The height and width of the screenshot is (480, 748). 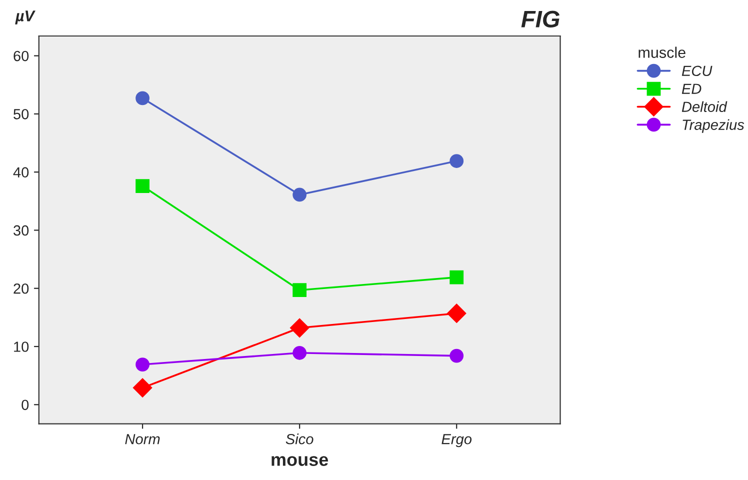 What do you see at coordinates (705, 106) in the screenshot?
I see `legend-label: Deltoid` at bounding box center [705, 106].